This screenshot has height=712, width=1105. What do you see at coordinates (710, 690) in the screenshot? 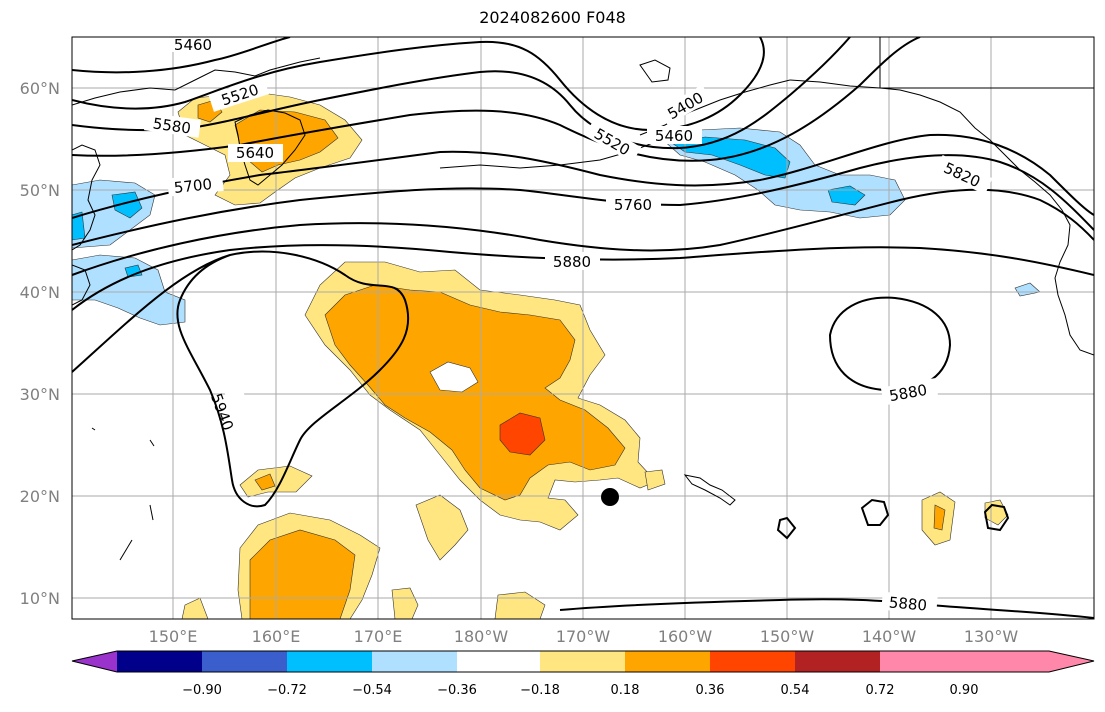
I see `colorbar-tick: 0.36` at bounding box center [710, 690].